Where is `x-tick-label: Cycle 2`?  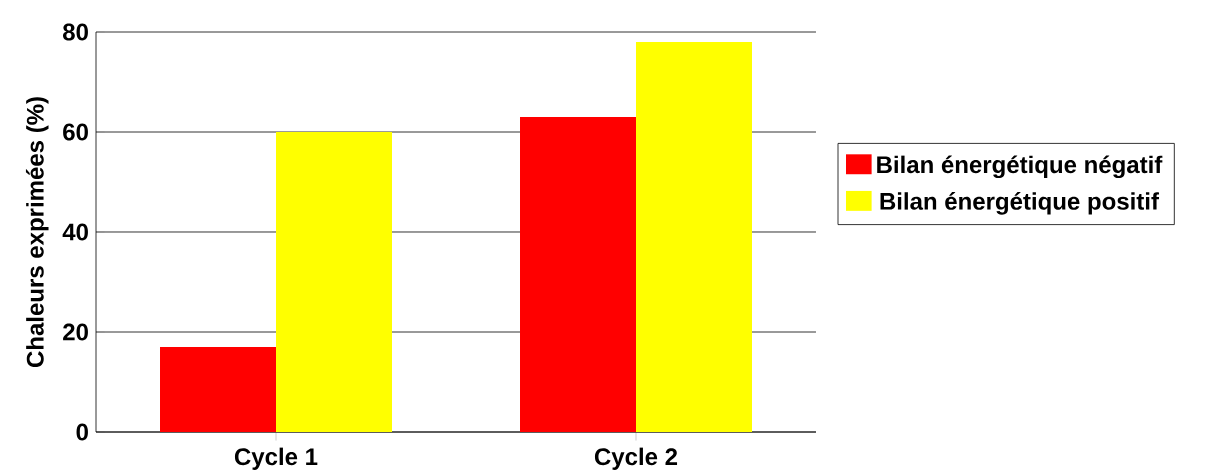
x-tick-label: Cycle 2 is located at coordinates (636, 458).